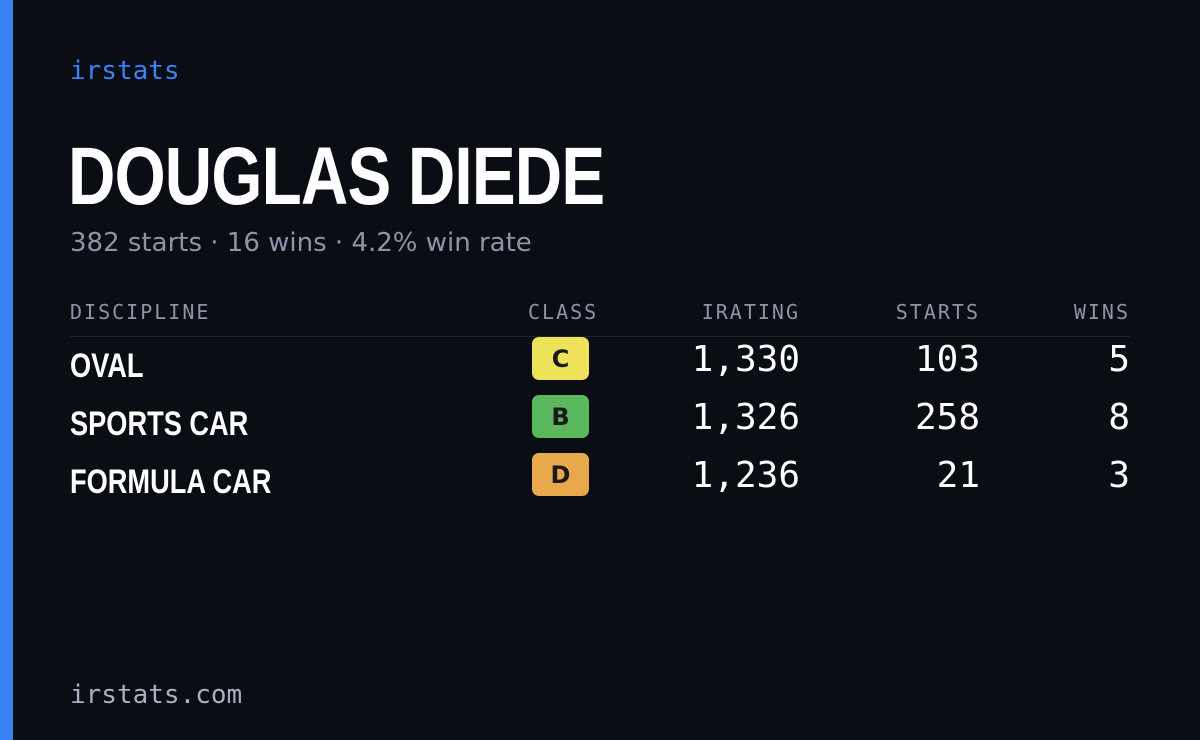 Image resolution: width=1200 pixels, height=740 pixels. Describe the element at coordinates (1101, 312) in the screenshot. I see `header-wins: WINS` at that location.